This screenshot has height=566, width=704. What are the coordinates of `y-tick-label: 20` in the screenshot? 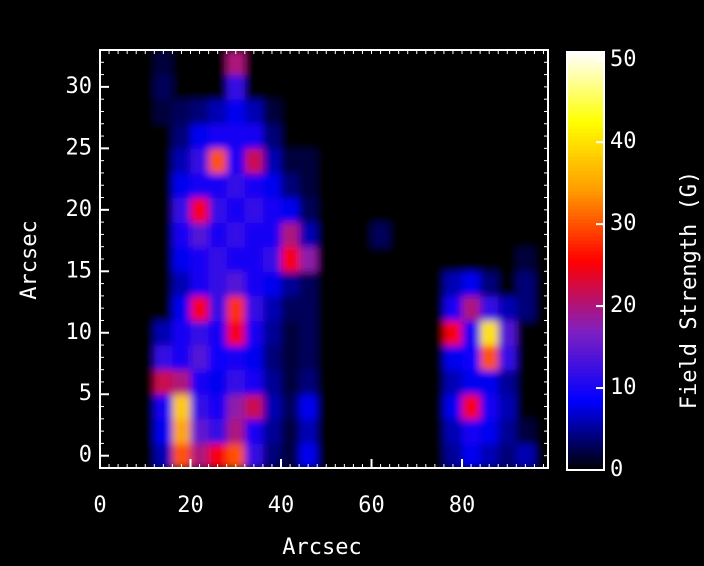 It's located at (79, 209).